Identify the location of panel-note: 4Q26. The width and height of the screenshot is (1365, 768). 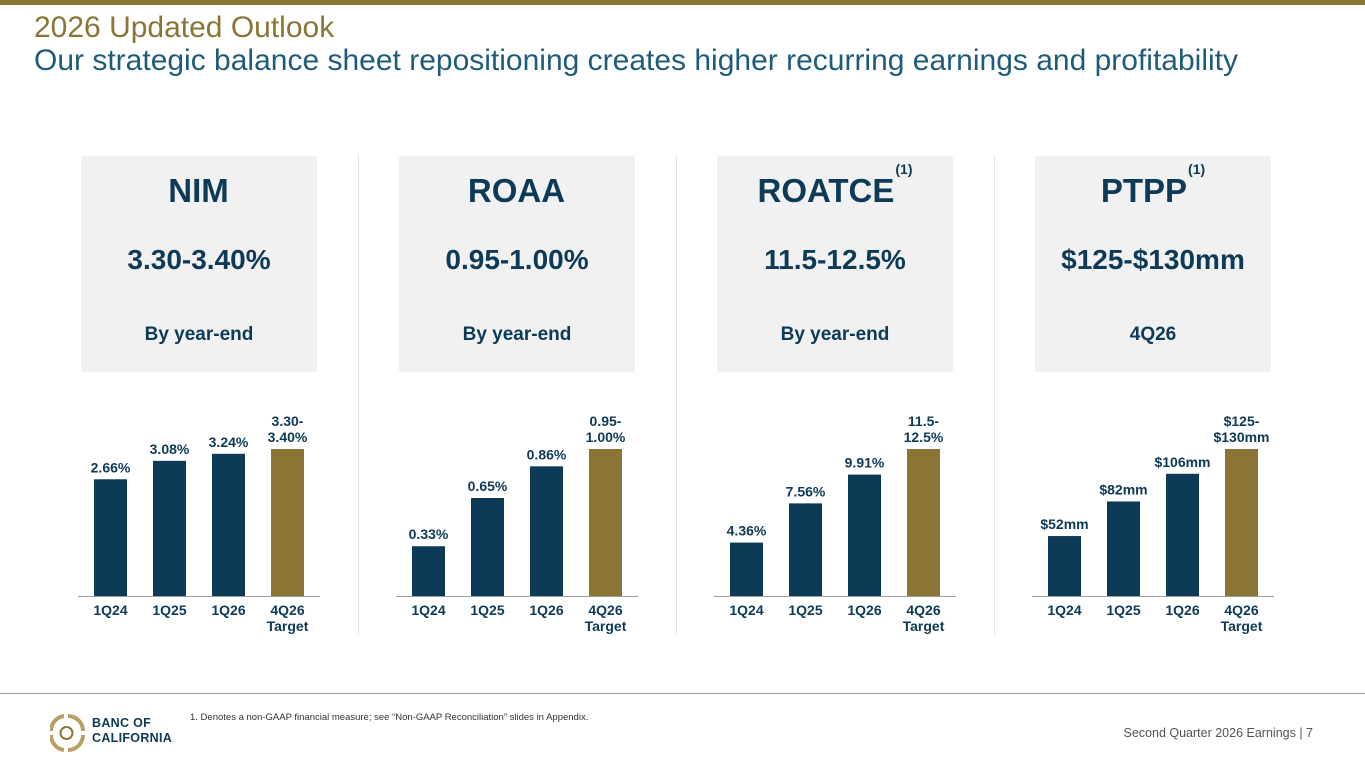
(1153, 334).